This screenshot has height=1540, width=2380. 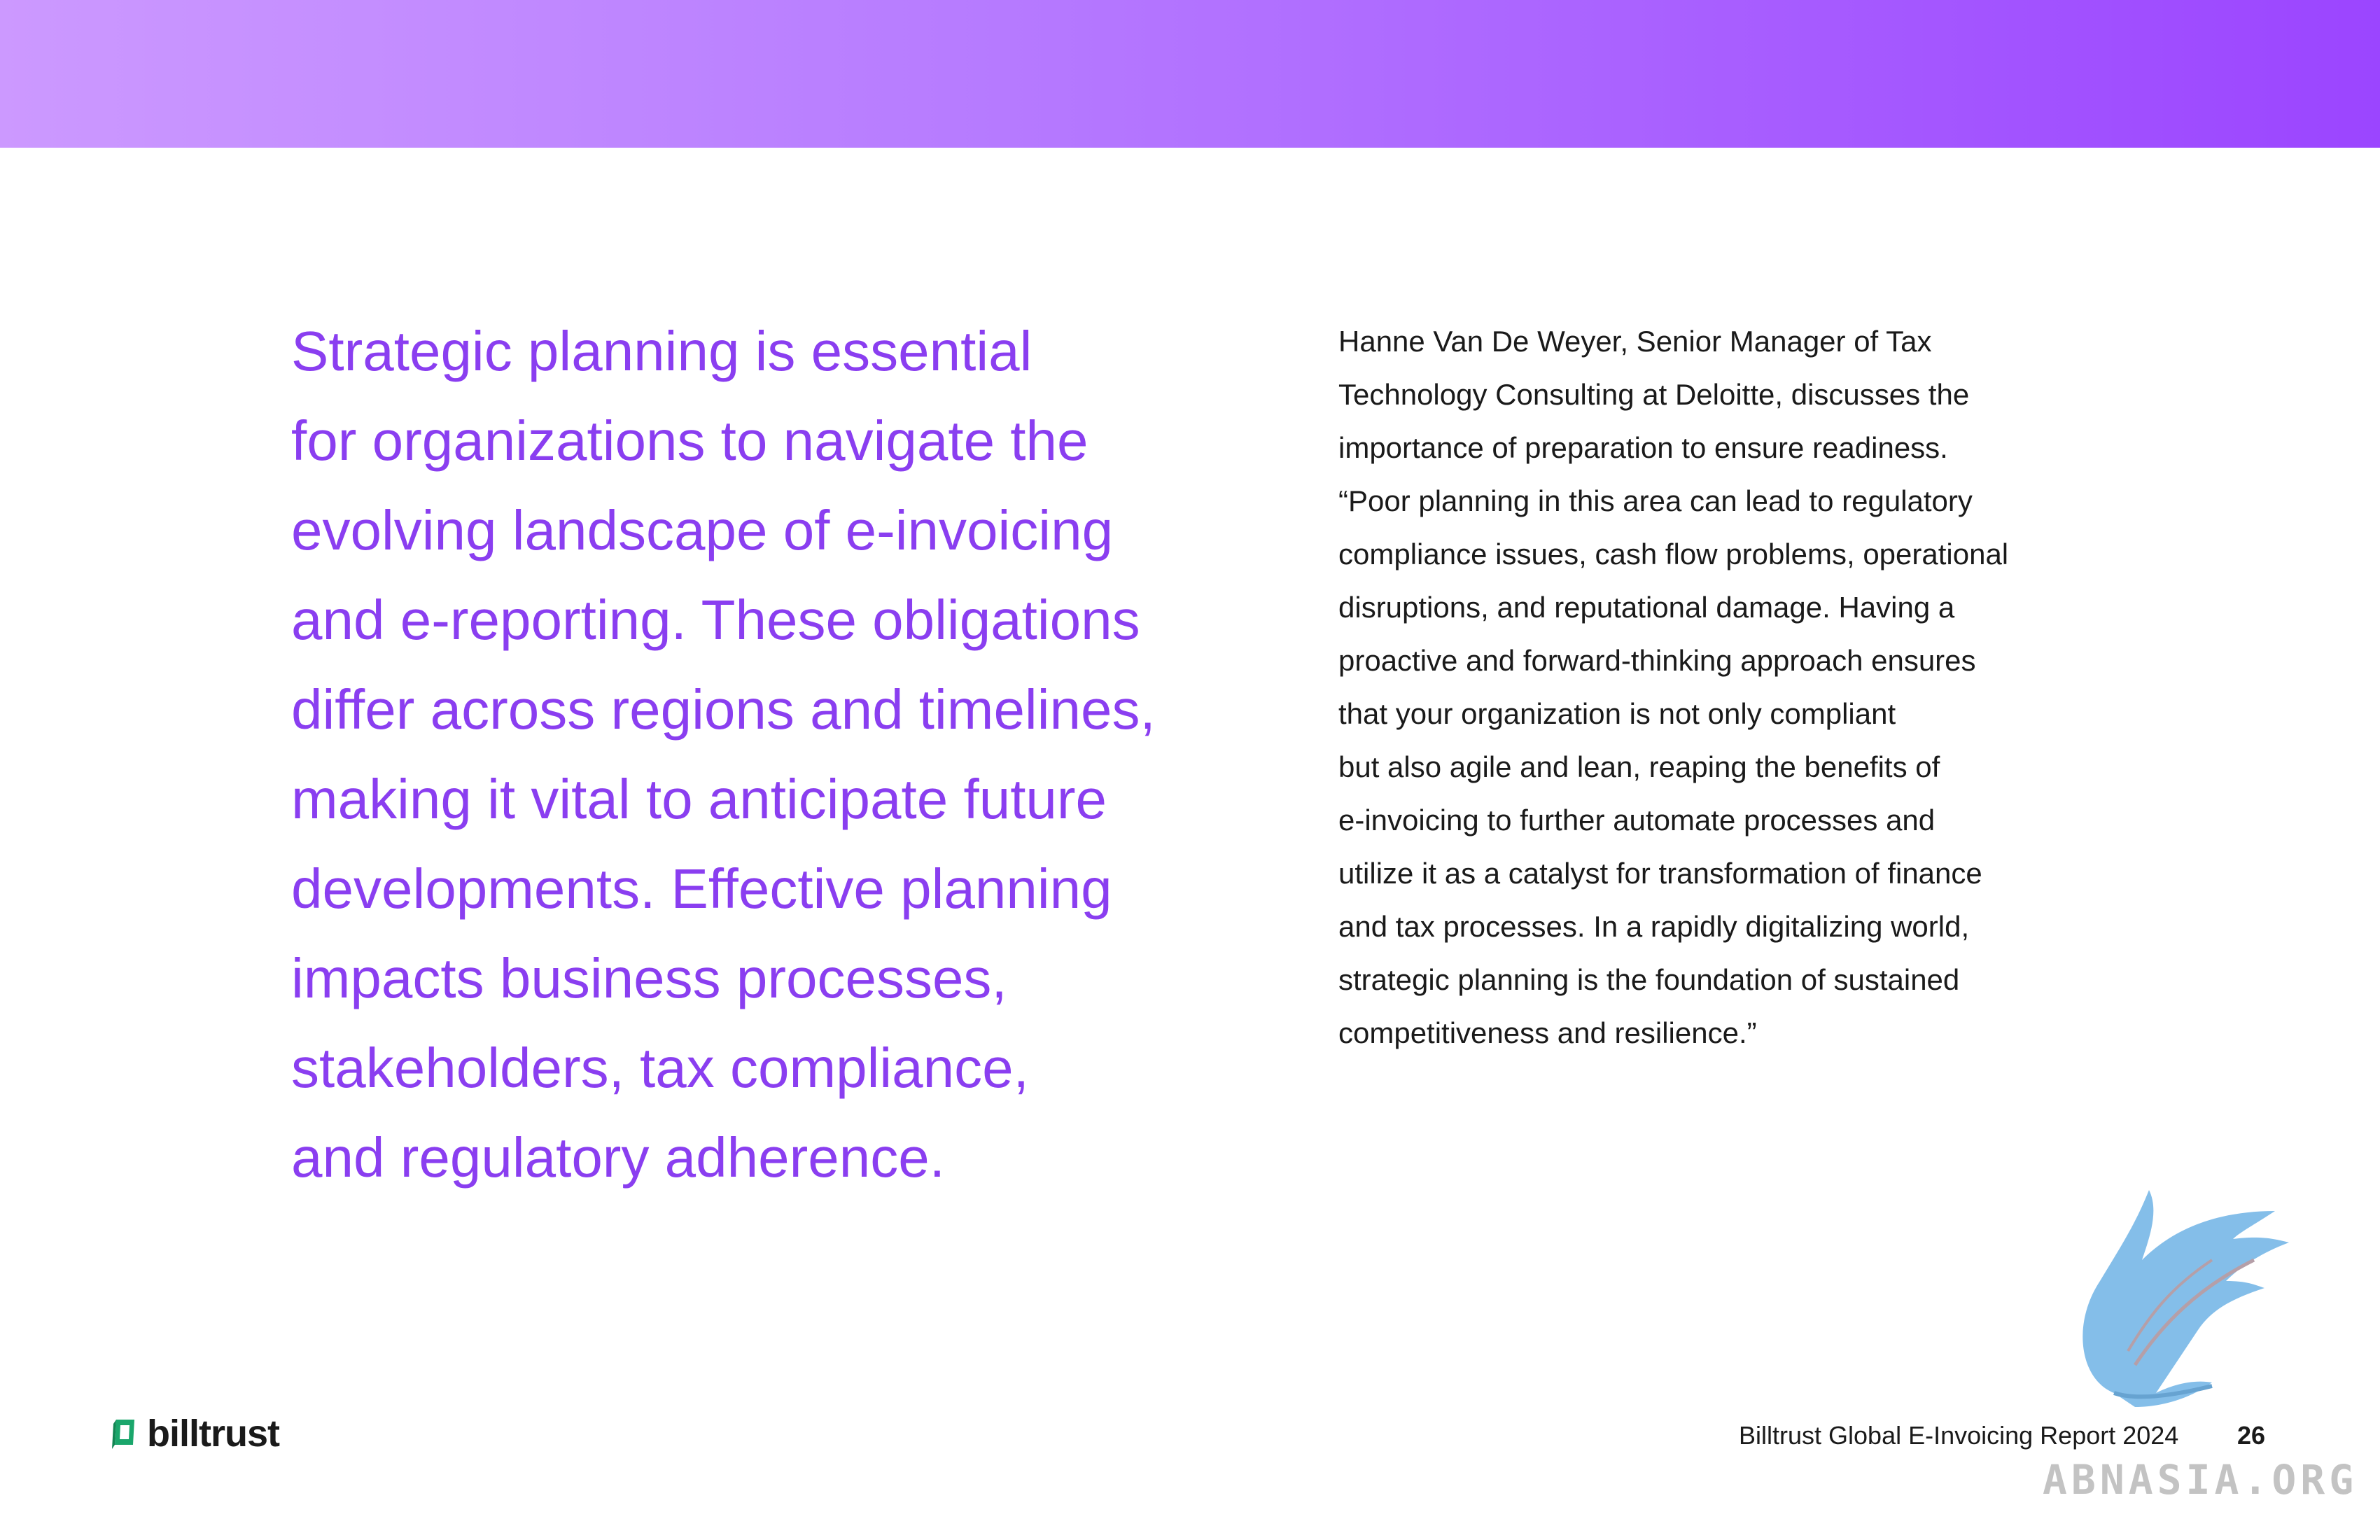 I want to click on watermark-text: ABNASIA.ORG, so click(x=2200, y=1480).